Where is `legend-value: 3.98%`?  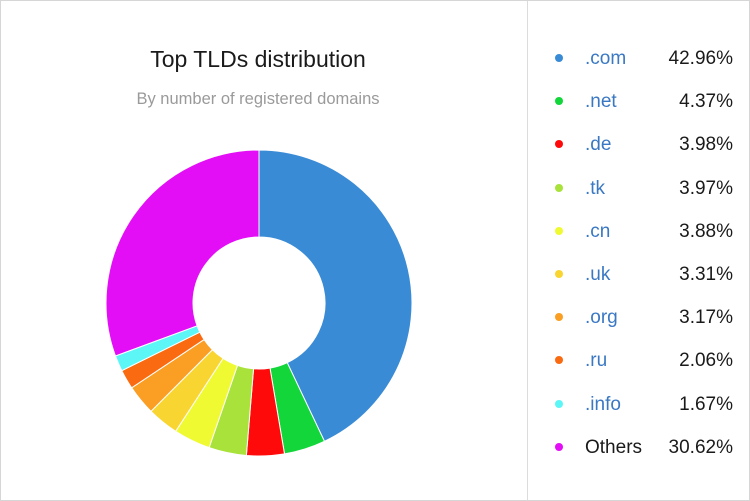 legend-value: 3.98% is located at coordinates (706, 145).